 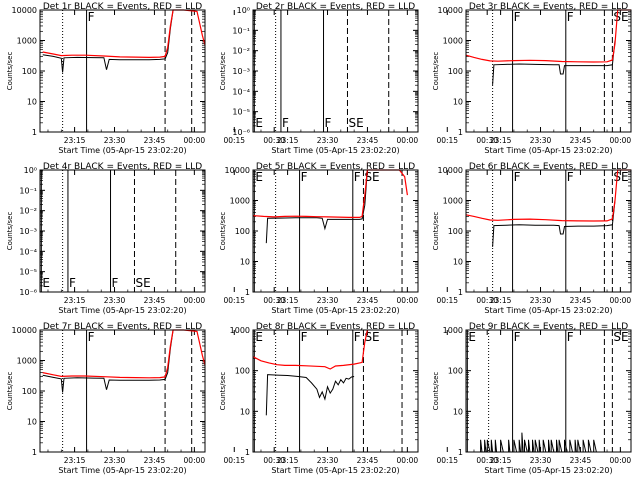 I want to click on y-tick-label: 10⁻⁵, so click(x=241, y=112).